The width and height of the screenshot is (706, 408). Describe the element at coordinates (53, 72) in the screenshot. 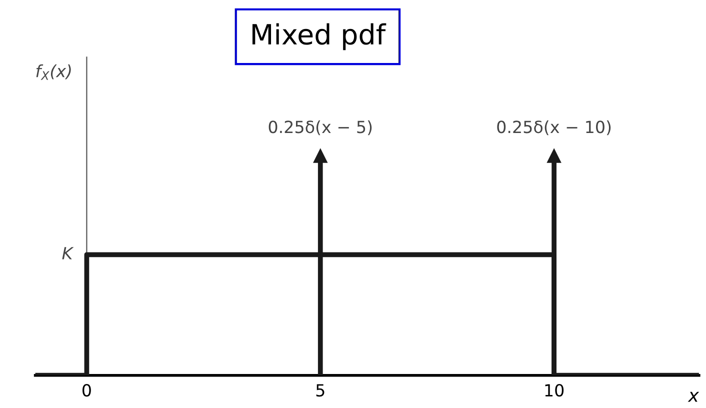

I see `y-axis-title: f$_{X}$(x)` at that location.